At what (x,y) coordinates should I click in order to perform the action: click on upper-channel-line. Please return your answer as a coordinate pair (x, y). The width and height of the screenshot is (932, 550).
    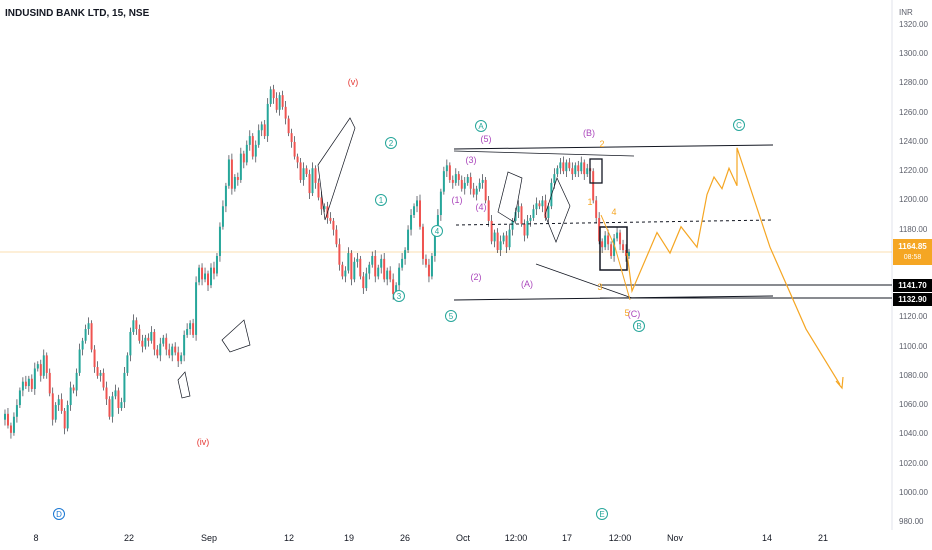
    Looking at the image, I should click on (613, 147).